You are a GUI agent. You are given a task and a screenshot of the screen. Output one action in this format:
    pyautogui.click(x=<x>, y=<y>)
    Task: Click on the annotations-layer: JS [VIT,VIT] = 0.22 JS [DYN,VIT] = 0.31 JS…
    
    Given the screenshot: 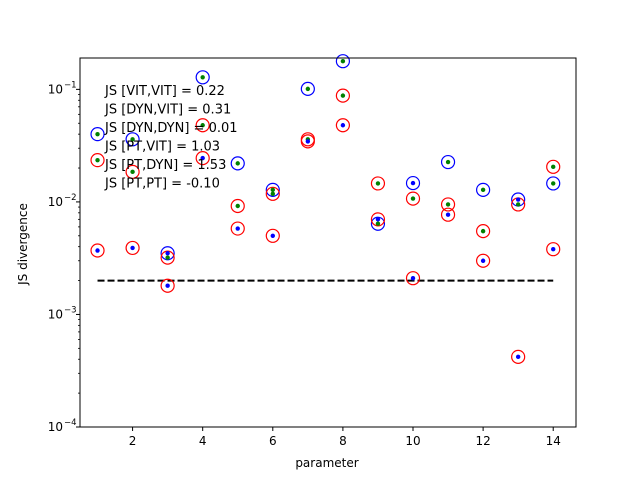 What is the action you would take?
    pyautogui.click(x=171, y=138)
    